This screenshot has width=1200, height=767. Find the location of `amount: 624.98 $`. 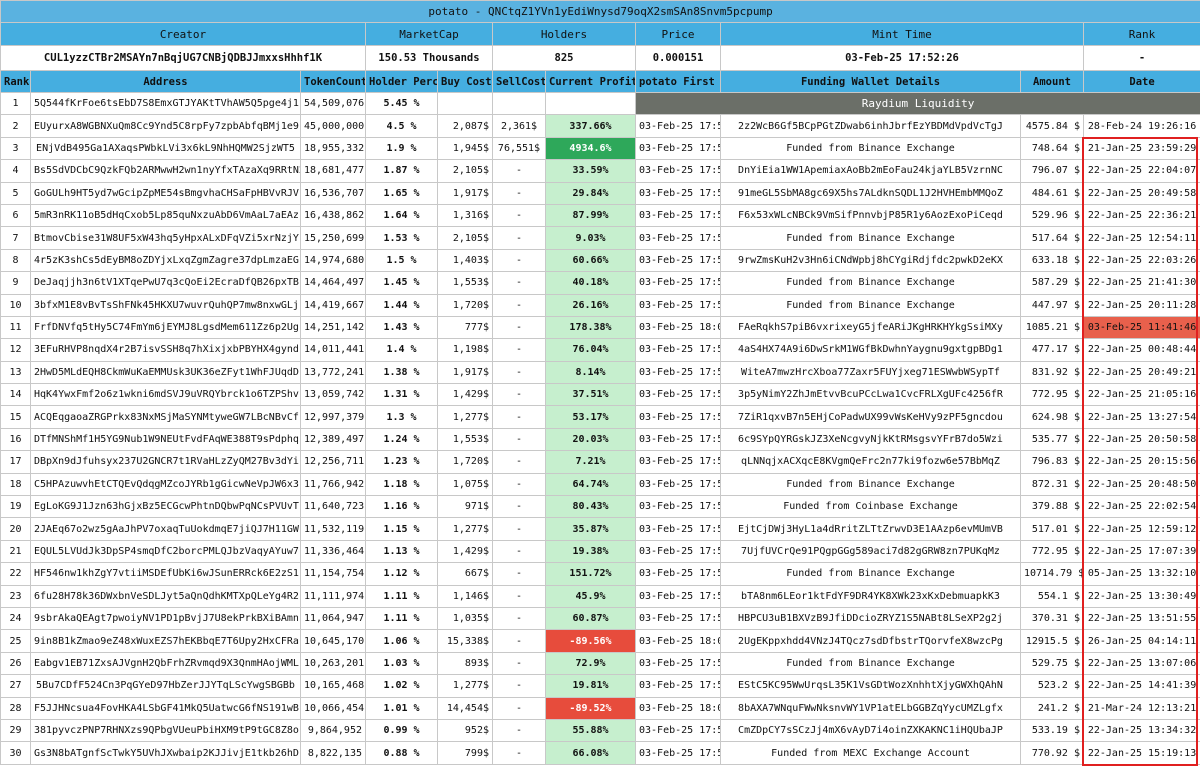

amount: 624.98 $ is located at coordinates (1052, 417).